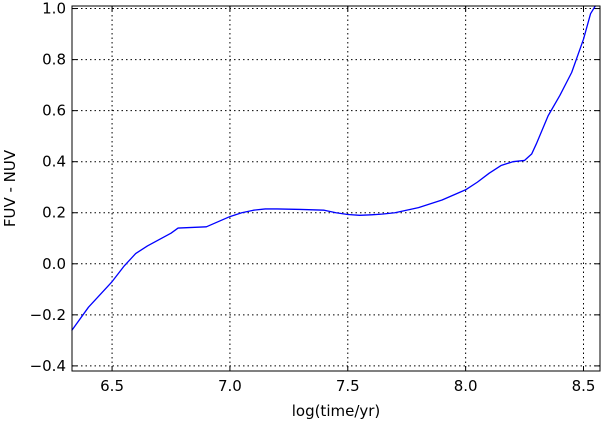 This screenshot has width=602, height=421. Describe the element at coordinates (54, 264) in the screenshot. I see `y-tick-label: 0.0` at that location.